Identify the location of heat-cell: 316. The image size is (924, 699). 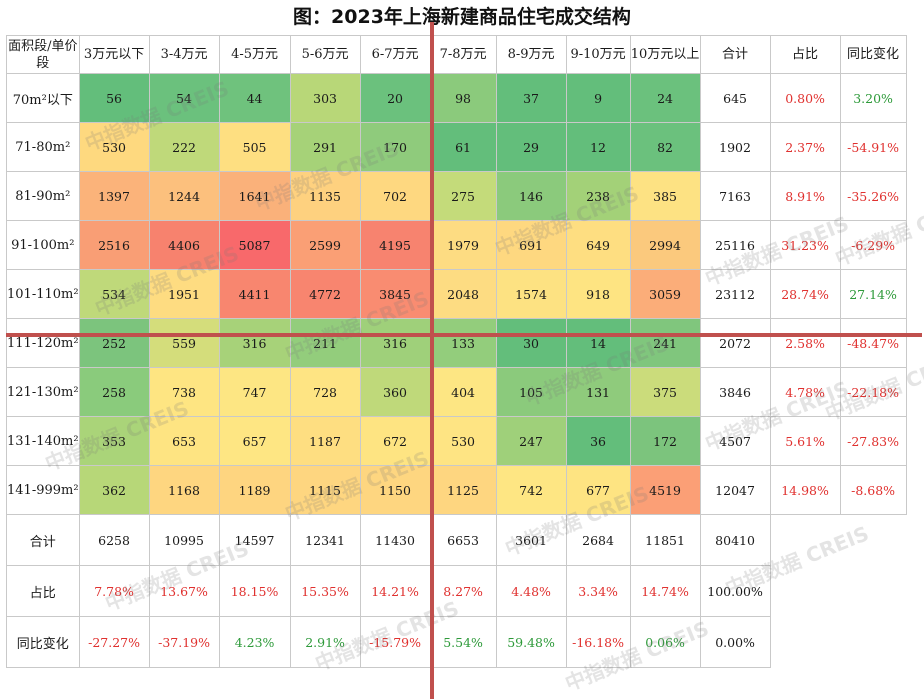
(254, 343).